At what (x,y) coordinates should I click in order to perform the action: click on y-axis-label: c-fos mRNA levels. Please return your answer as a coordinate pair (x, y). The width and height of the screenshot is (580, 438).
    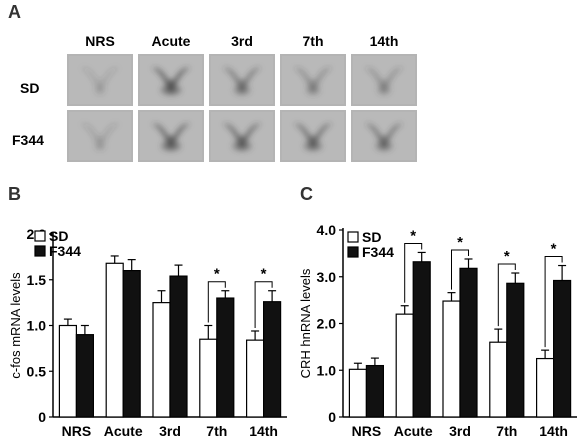
    Looking at the image, I should click on (15, 325).